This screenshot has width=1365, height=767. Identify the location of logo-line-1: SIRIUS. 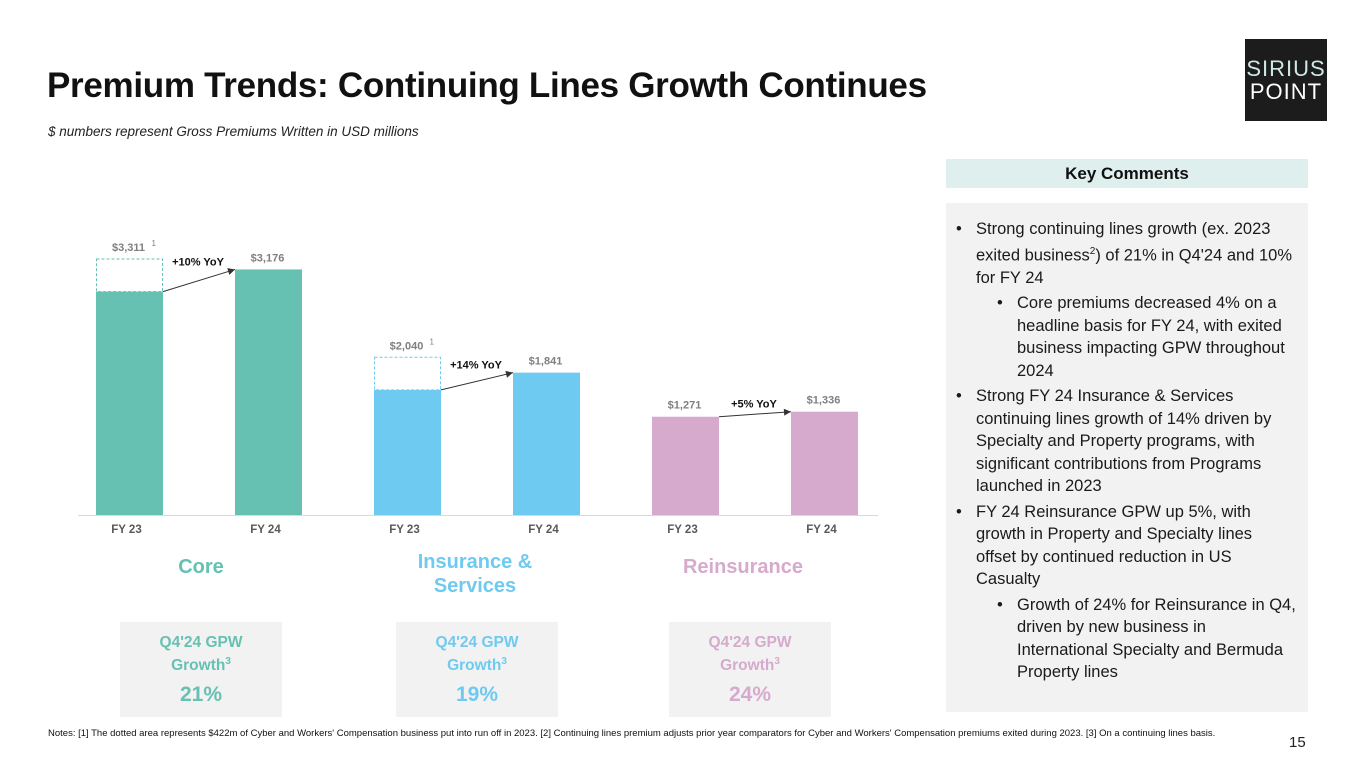
(1286, 68).